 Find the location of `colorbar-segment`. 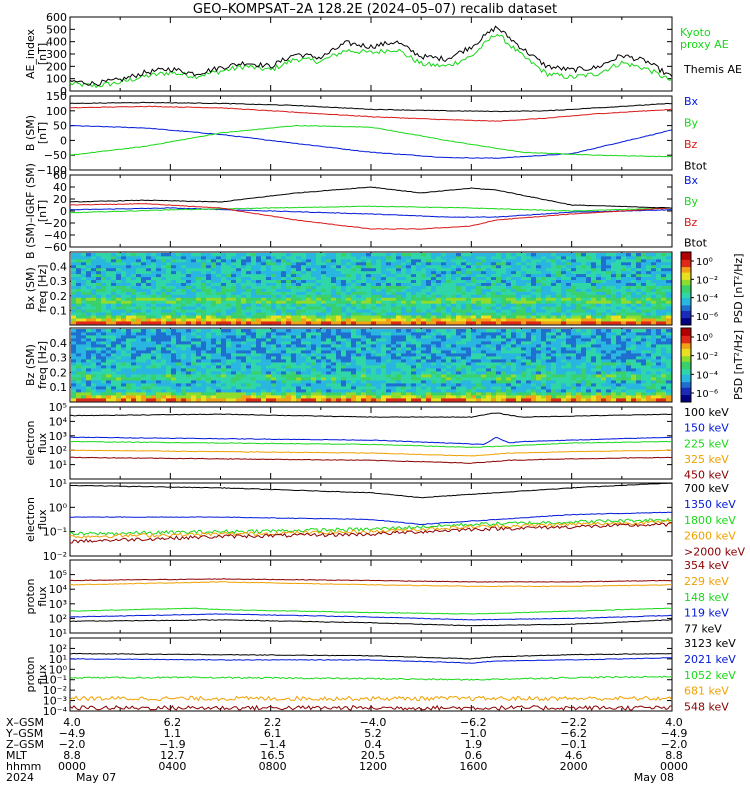

colorbar-segment is located at coordinates (686, 275).